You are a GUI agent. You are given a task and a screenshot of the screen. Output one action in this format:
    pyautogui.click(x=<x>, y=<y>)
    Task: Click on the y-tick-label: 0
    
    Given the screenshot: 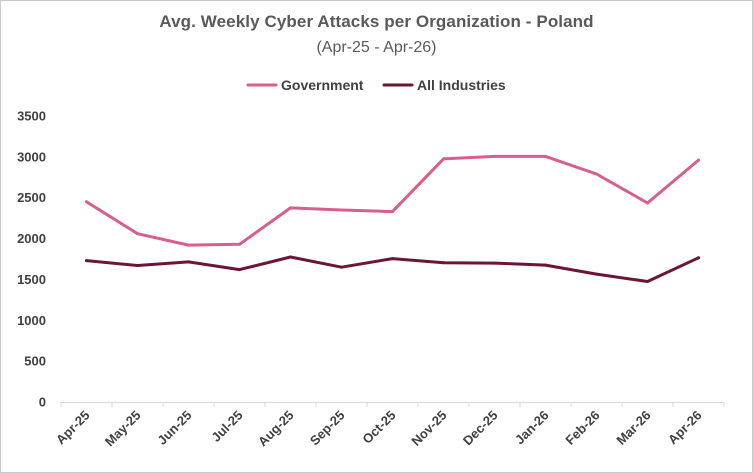 What is the action you would take?
    pyautogui.click(x=42, y=402)
    